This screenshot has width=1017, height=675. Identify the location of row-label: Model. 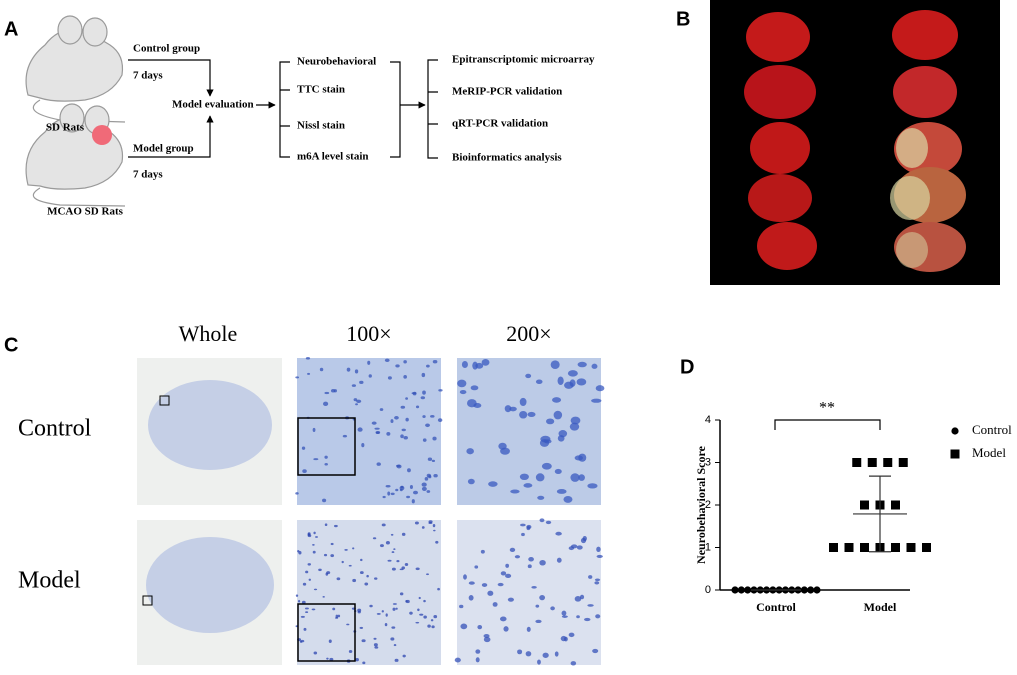
(49, 581).